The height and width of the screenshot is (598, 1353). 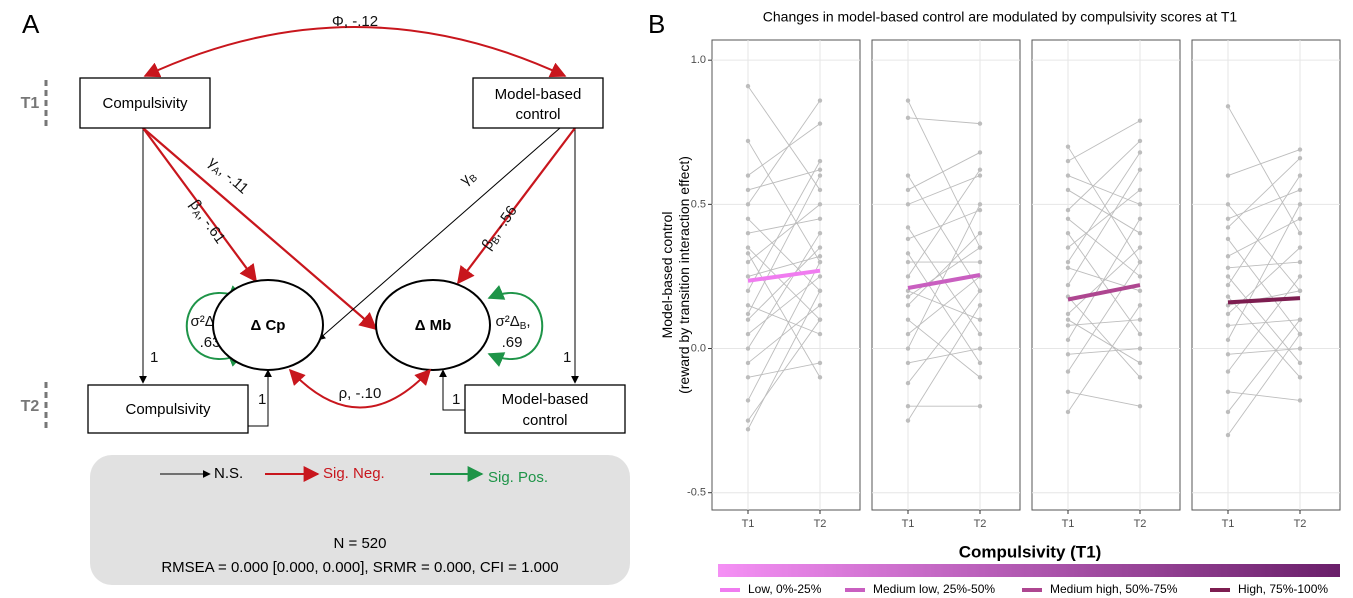 What do you see at coordinates (528, 321) in the screenshot?
I see `label-part: ,` at bounding box center [528, 321].